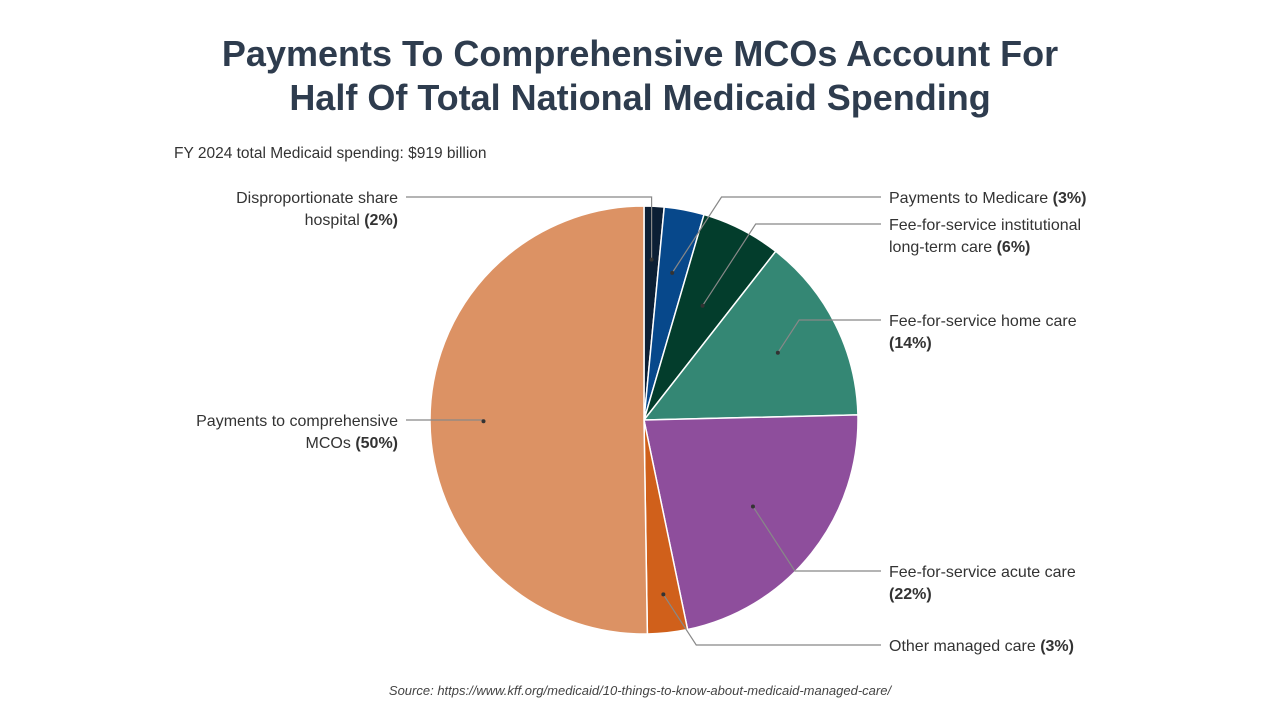  Describe the element at coordinates (964, 646) in the screenshot. I see `slice-label-text: Other managed care` at that location.